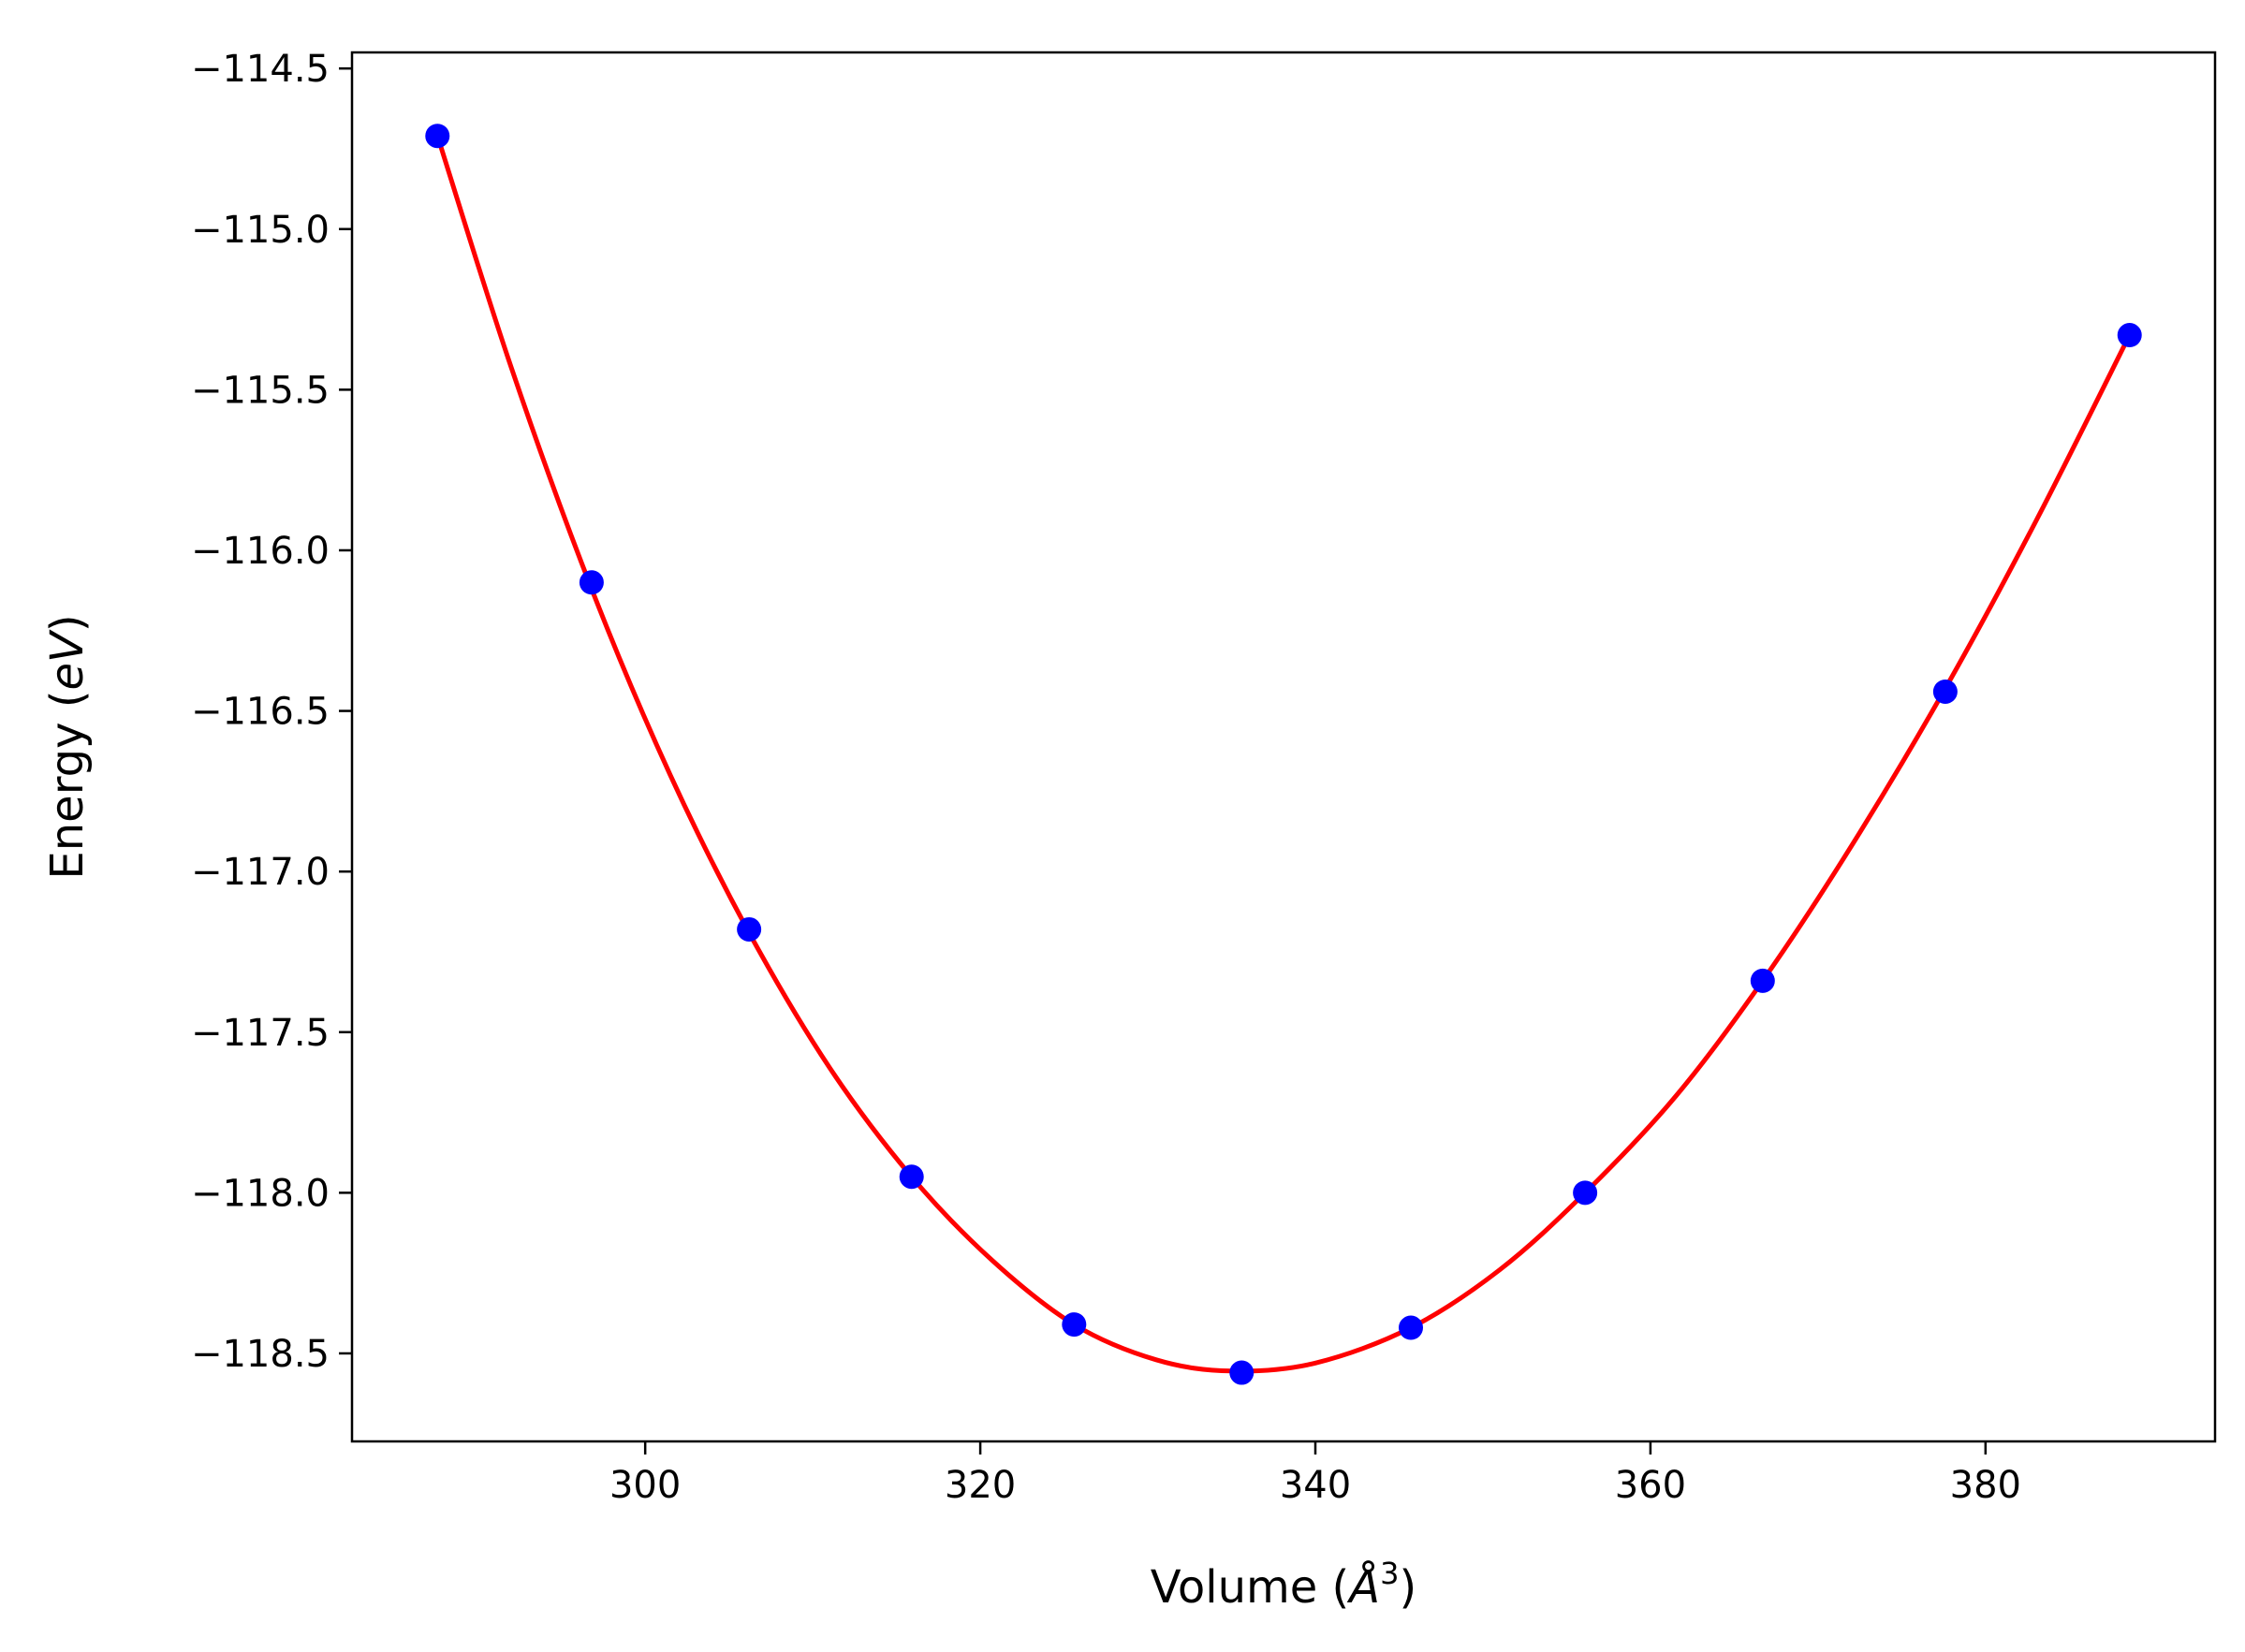  What do you see at coordinates (645, 1486) in the screenshot?
I see `x-tick-label: 300` at bounding box center [645, 1486].